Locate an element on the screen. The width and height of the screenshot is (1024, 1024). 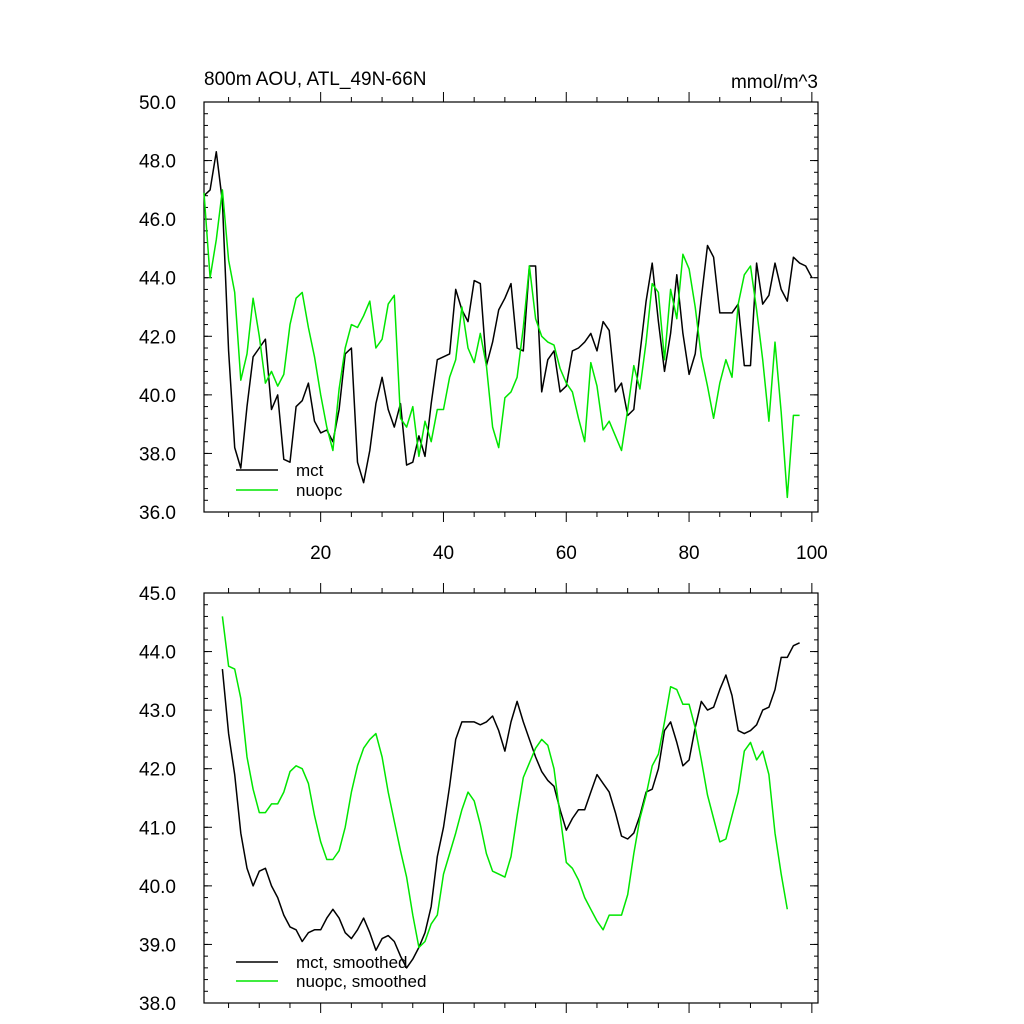
y-tick-label: 50.0 is located at coordinates (157, 103).